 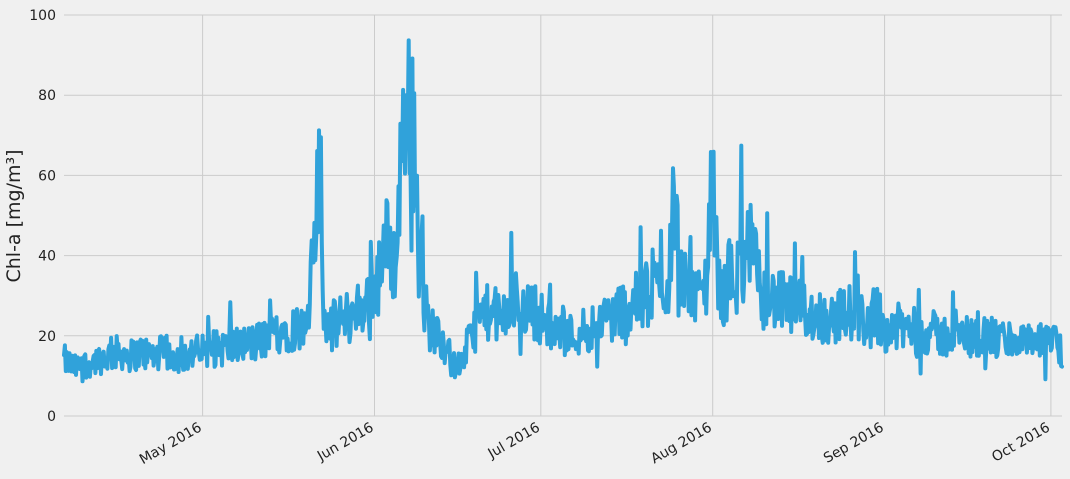 I want to click on y-tick-label: 80, so click(x=47, y=96).